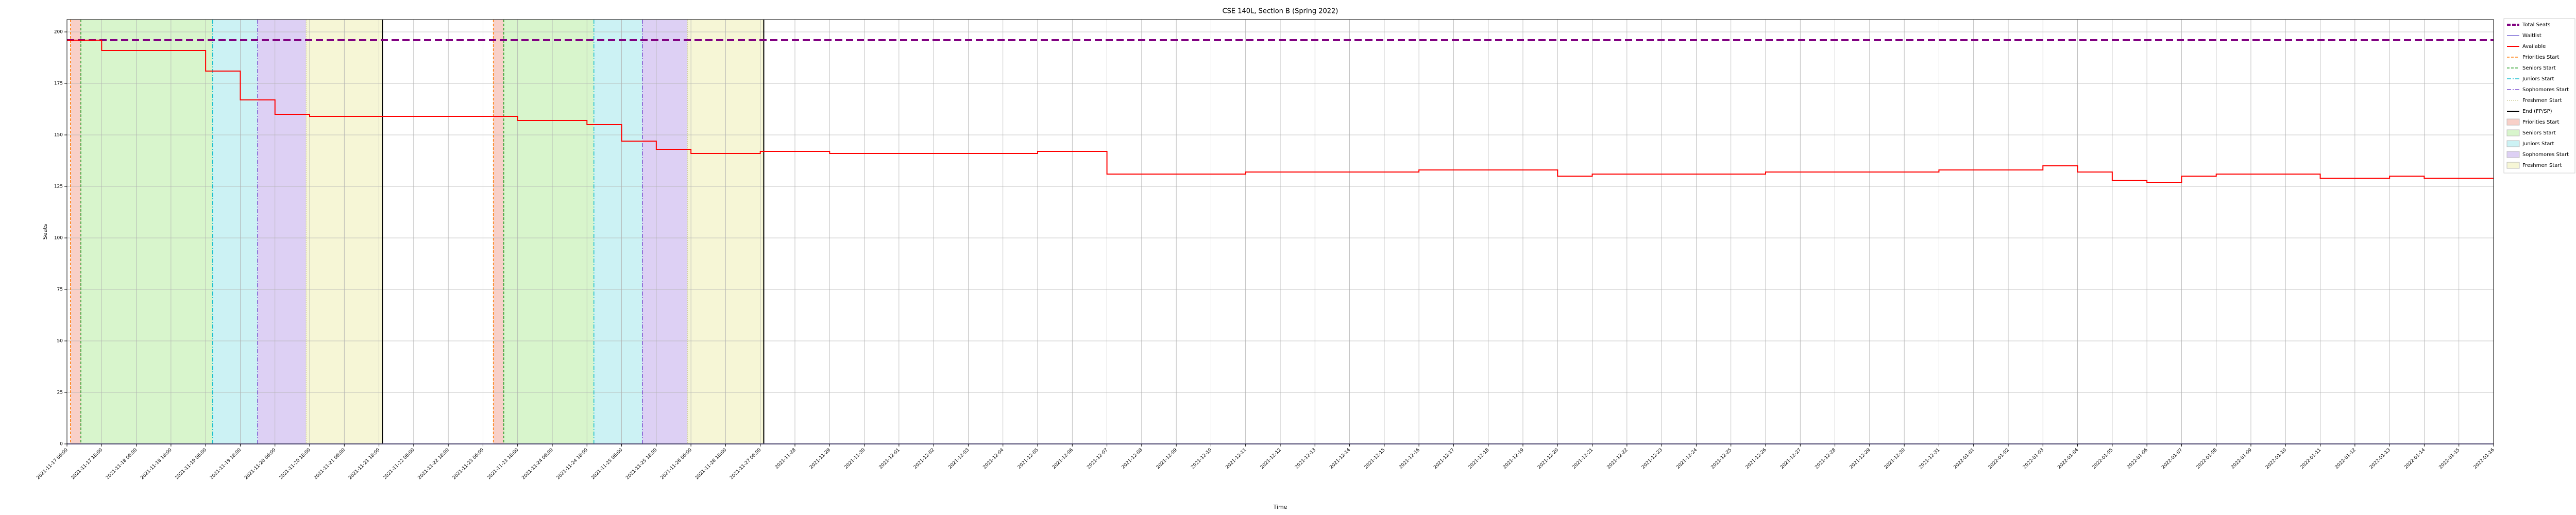 The width and height of the screenshot is (2576, 515). I want to click on x-tick-label: 2021-11-17 06:00, so click(52, 464).